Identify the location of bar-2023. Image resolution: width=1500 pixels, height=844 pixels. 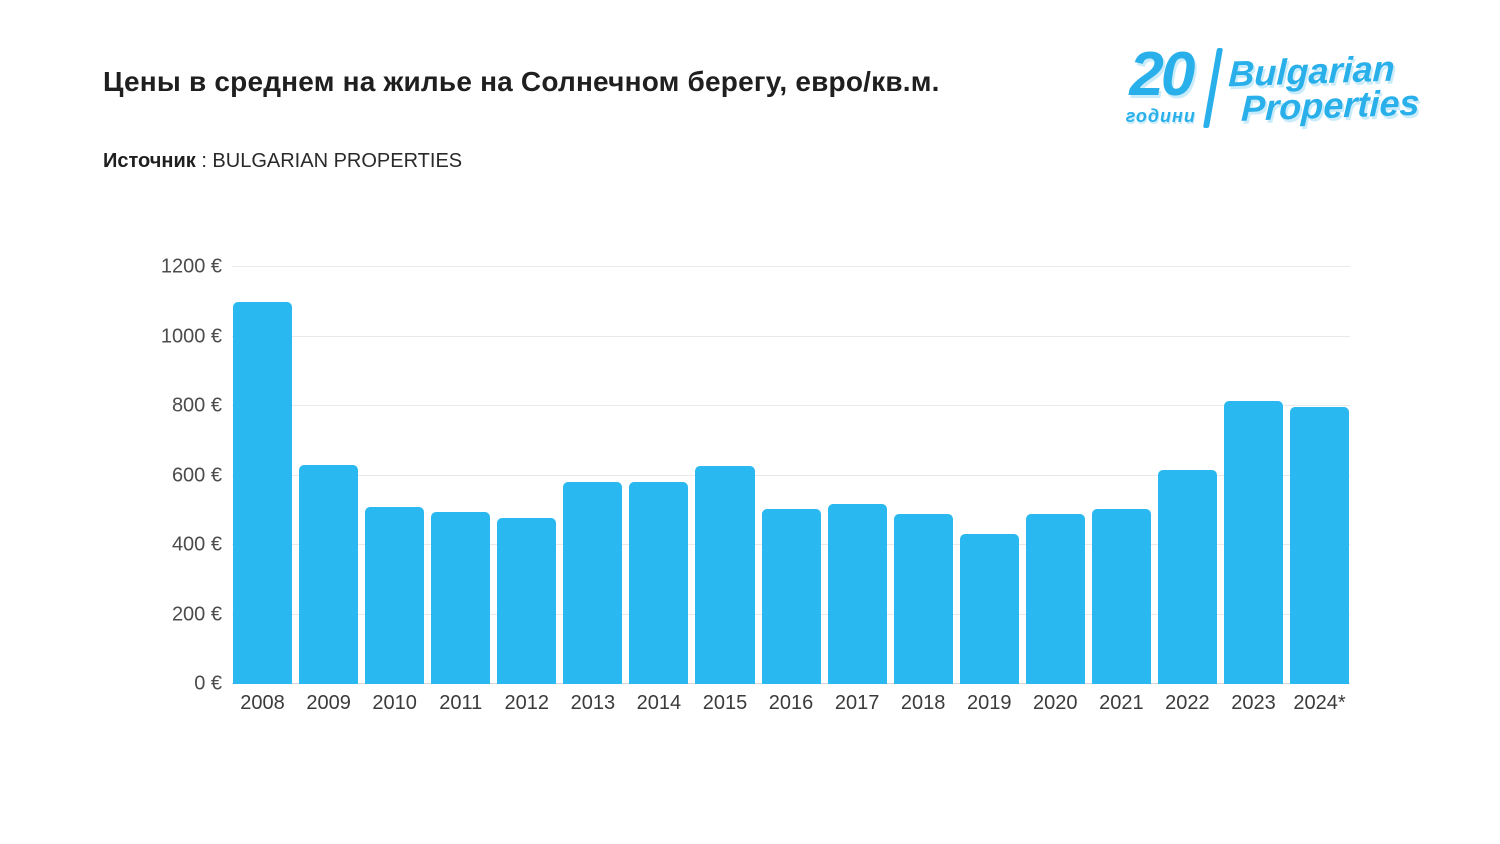
(1253, 542).